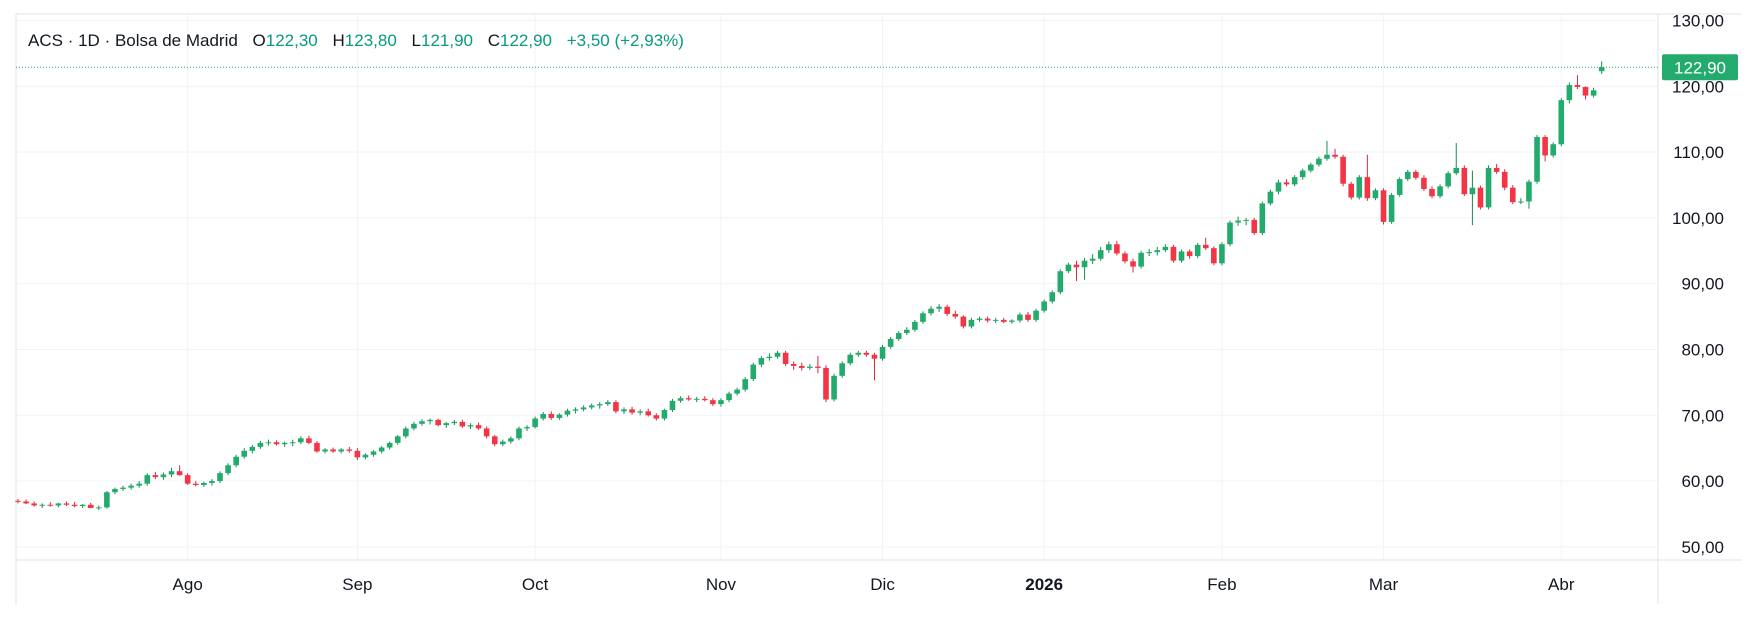  Describe the element at coordinates (188, 584) in the screenshot. I see `time-tick-label: Ago` at that location.